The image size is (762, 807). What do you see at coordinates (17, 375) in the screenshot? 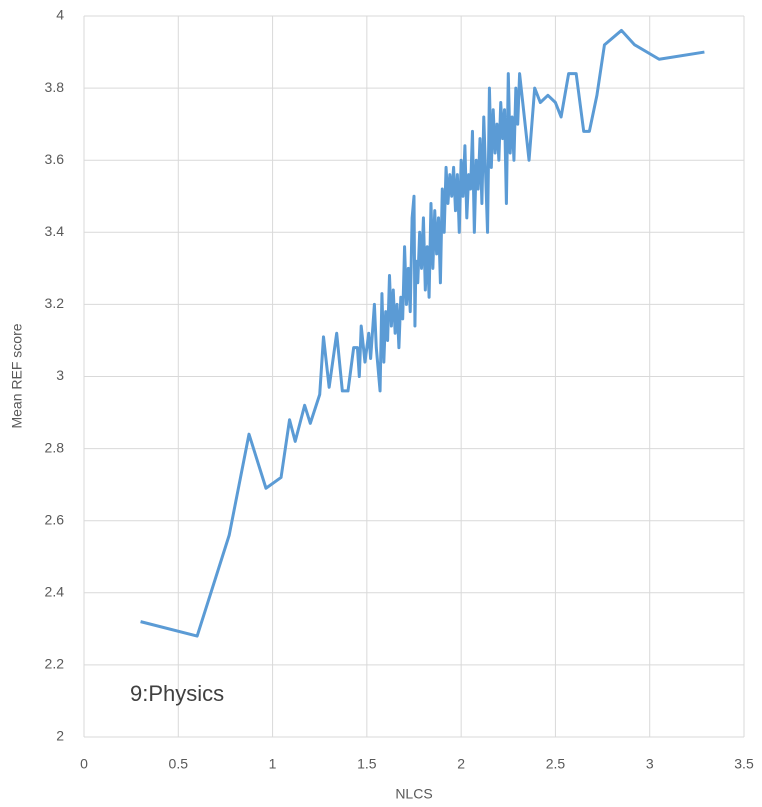
I see `y-axis-title: Mean REF score` at bounding box center [17, 375].